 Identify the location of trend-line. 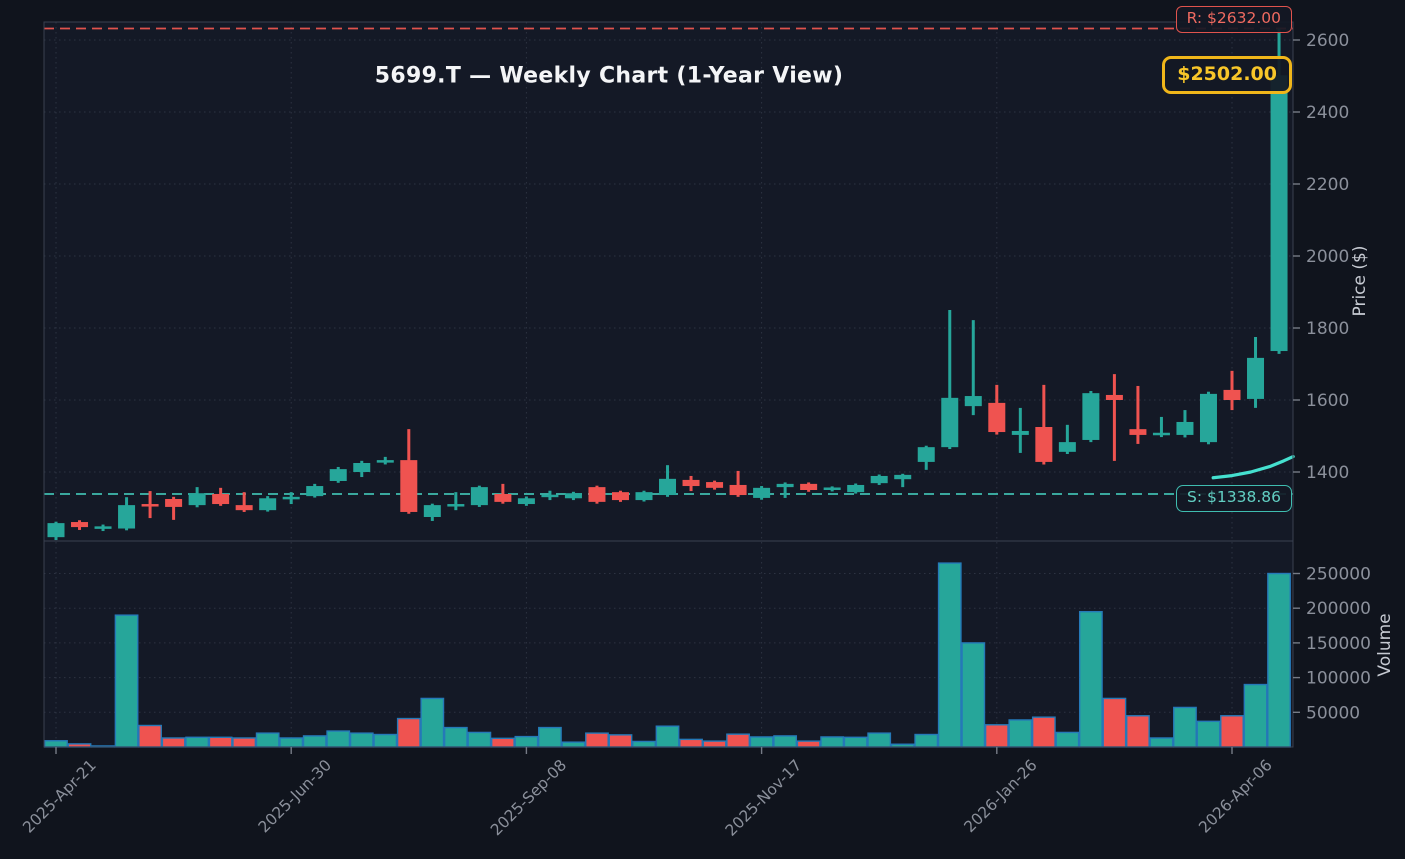
(1253, 467).